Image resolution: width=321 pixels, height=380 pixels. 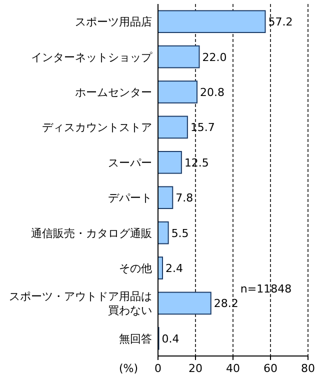 What do you see at coordinates (180, 233) in the screenshot?
I see `data-label: 5.5` at bounding box center [180, 233].